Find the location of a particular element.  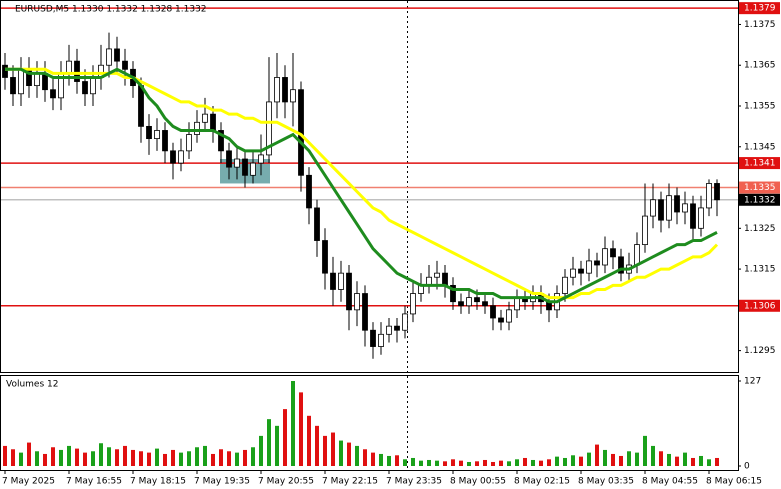

y-tick-label: 1.1325 is located at coordinates (760, 229).